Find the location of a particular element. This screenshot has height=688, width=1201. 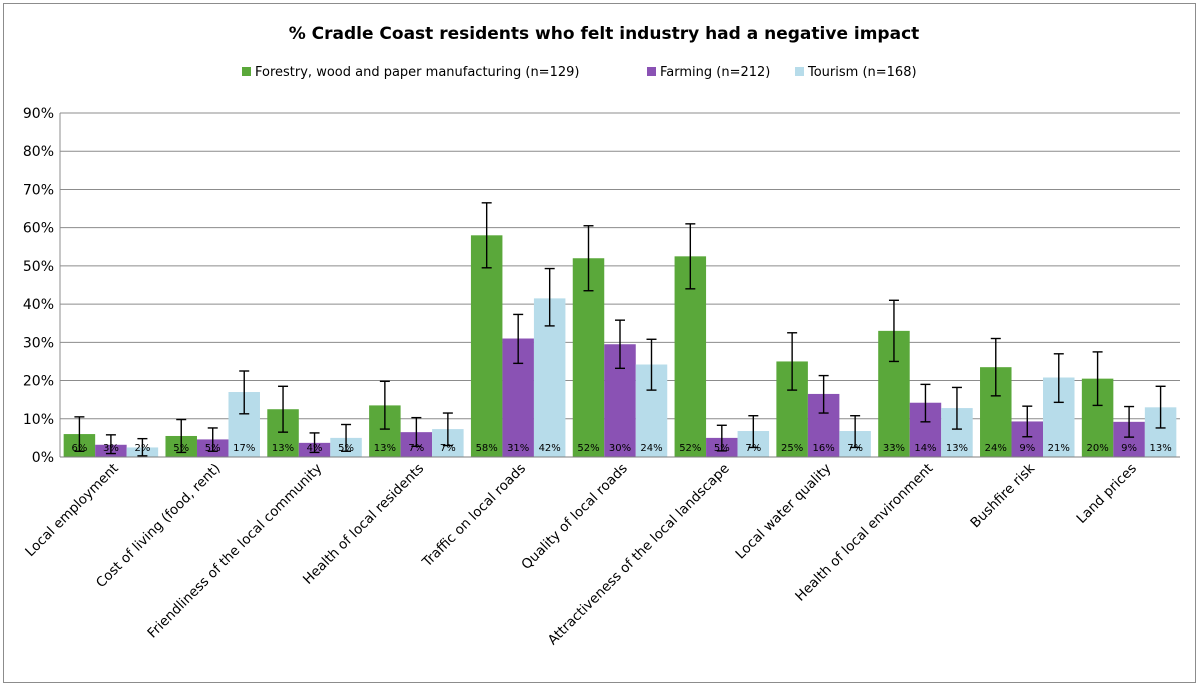

data-label: 25% is located at coordinates (792, 448).